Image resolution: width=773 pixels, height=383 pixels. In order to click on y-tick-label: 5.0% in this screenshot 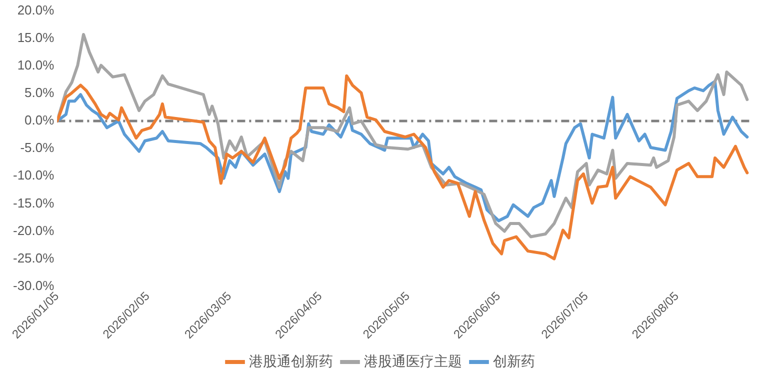, I will do `click(39, 92)`.